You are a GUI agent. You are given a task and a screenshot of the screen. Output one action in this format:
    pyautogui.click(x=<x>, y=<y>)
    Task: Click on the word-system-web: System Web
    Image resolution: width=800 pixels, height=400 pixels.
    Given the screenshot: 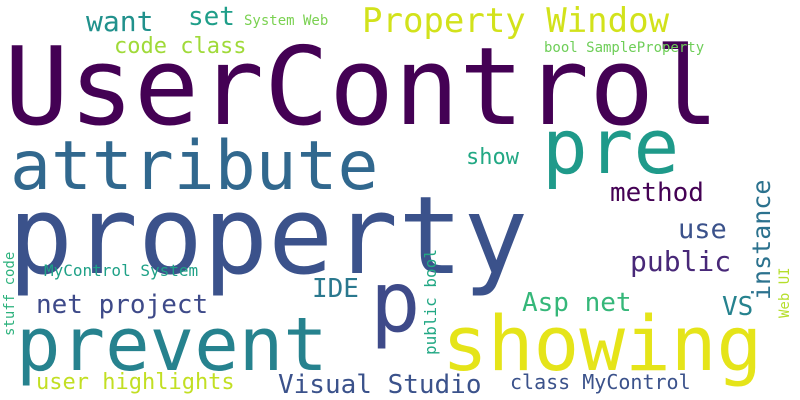 What is the action you would take?
    pyautogui.click(x=286, y=21)
    